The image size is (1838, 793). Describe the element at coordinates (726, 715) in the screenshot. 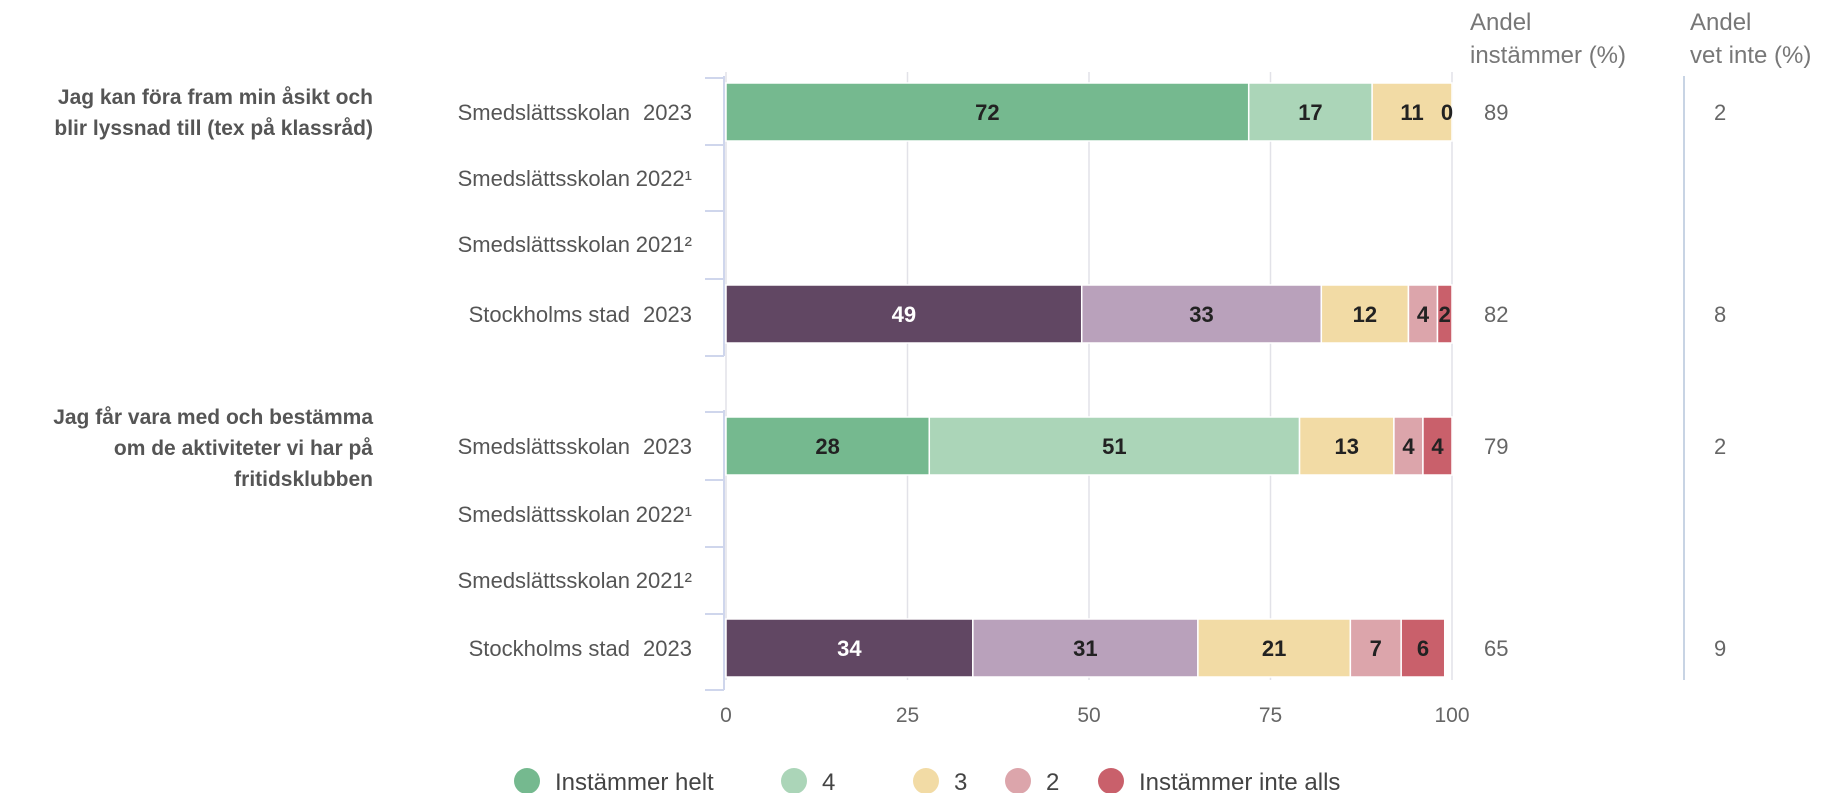

I see `x-tick-label: 0` at that location.